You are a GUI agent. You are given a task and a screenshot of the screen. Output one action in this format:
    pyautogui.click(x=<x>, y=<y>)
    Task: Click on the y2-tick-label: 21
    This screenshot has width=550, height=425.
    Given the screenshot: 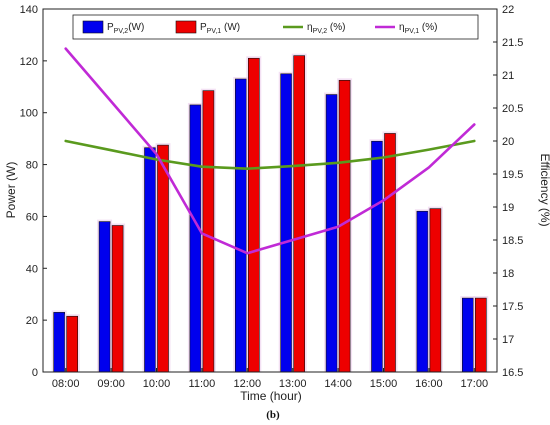 What is the action you would take?
    pyautogui.click(x=508, y=76)
    